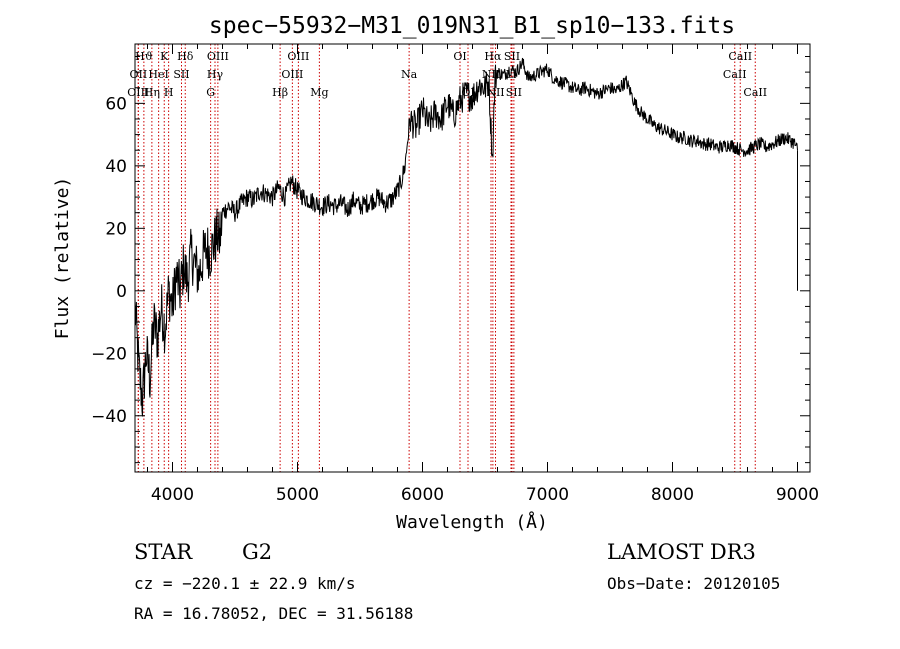 This screenshot has height=649, width=900. Describe the element at coordinates (297, 495) in the screenshot. I see `x-tick-label: 5000` at that location.